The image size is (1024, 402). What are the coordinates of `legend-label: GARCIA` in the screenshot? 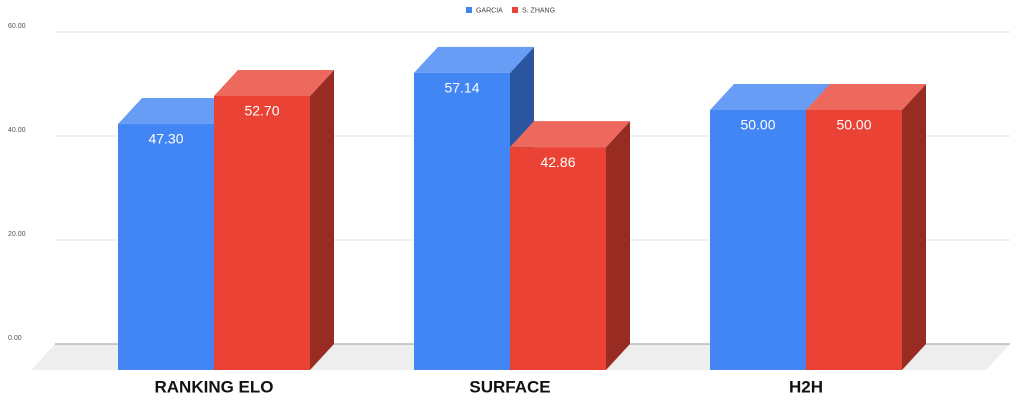 It's located at (489, 10).